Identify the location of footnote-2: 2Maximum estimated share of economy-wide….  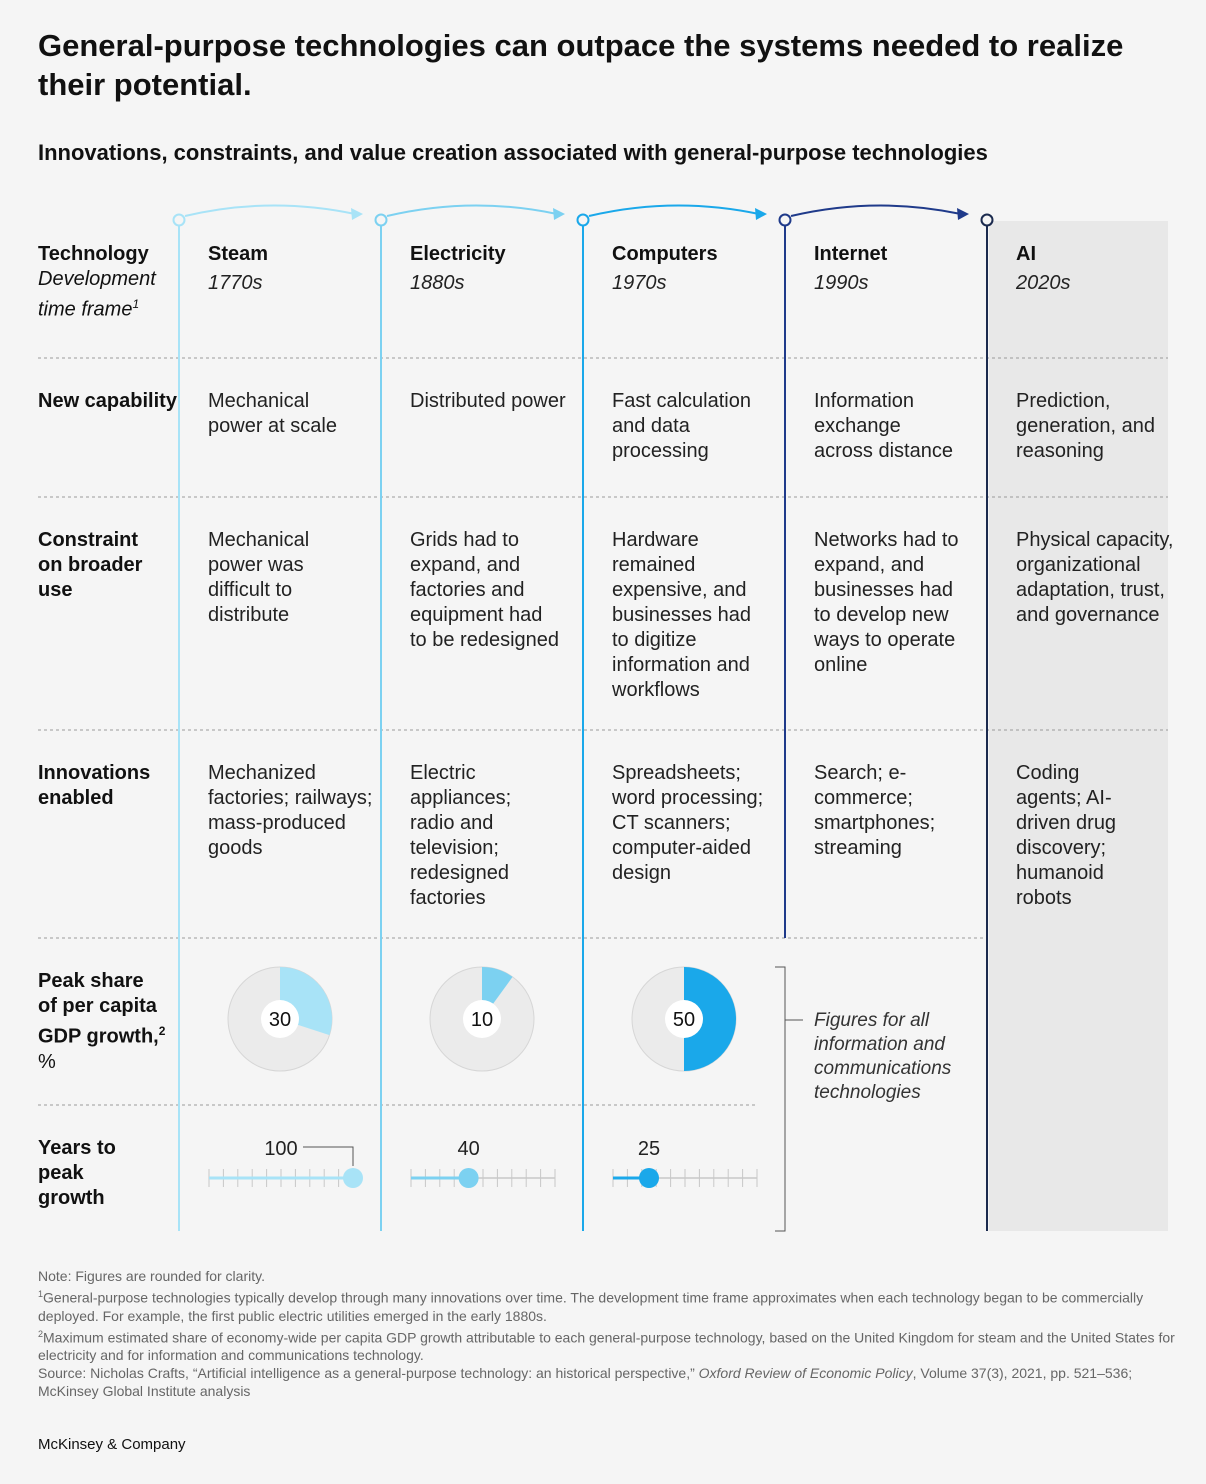
(608, 1345).